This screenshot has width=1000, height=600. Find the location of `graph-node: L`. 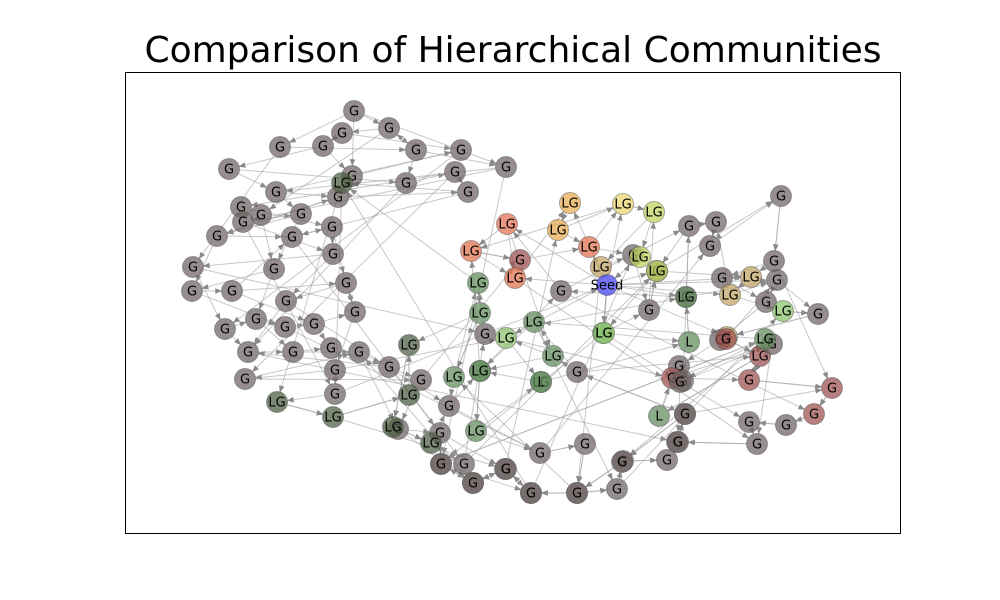

graph-node: L is located at coordinates (541, 382).